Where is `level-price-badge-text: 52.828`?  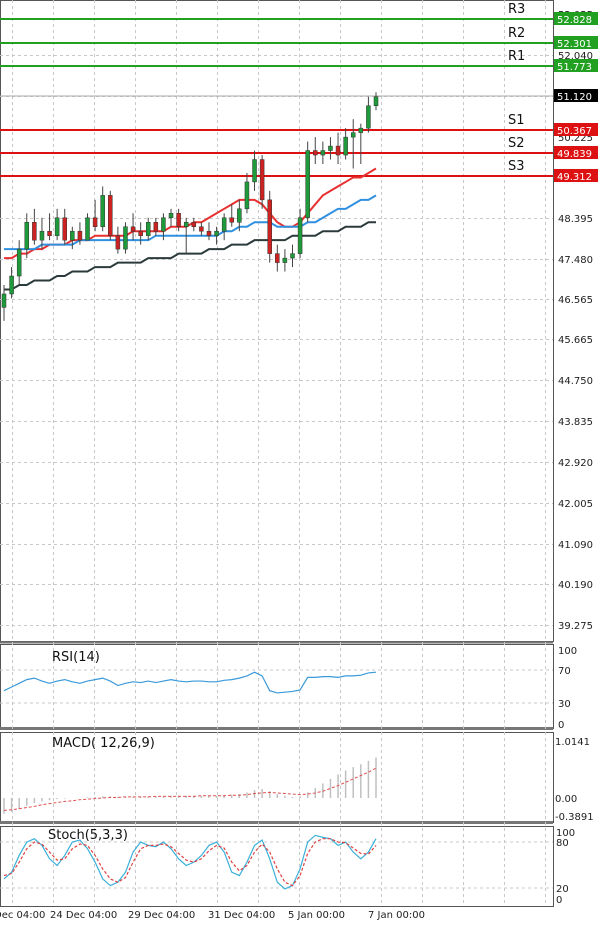
level-price-badge-text: 52.828 is located at coordinates (574, 20).